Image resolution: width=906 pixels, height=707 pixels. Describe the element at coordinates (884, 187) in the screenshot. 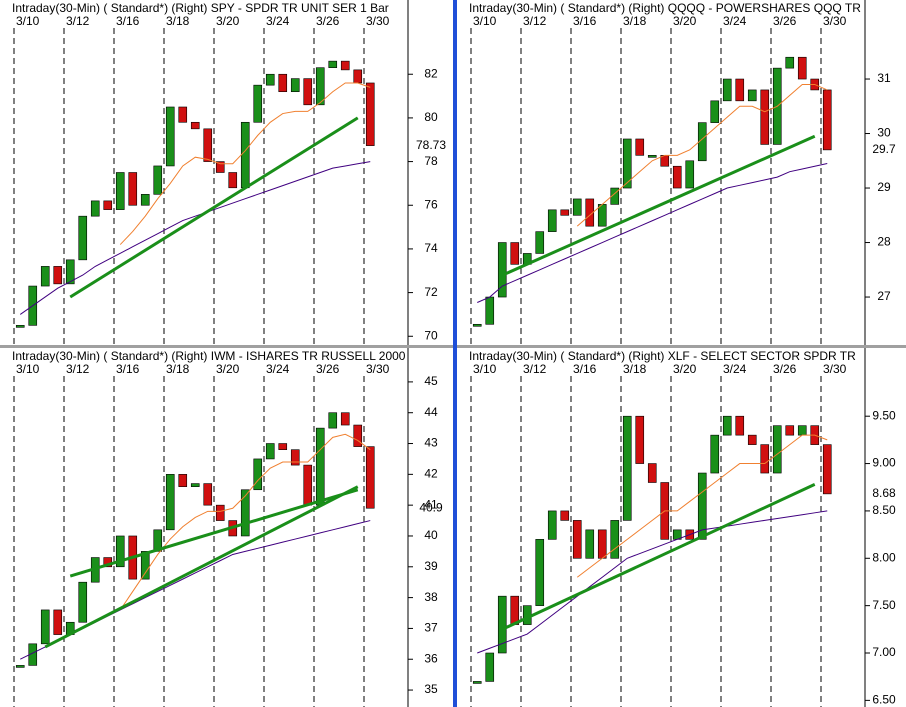

I see `y-tick-label: 29` at that location.